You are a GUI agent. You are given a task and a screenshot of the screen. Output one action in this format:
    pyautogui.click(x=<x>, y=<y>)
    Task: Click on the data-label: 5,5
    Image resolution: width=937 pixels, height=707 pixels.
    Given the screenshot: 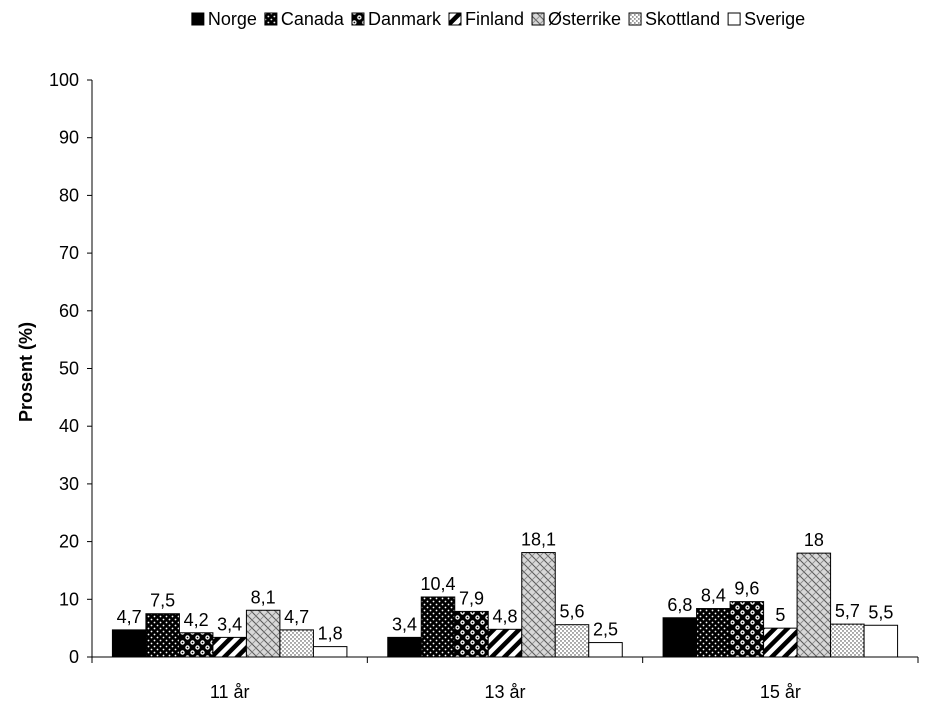 What is the action you would take?
    pyautogui.click(x=880, y=612)
    